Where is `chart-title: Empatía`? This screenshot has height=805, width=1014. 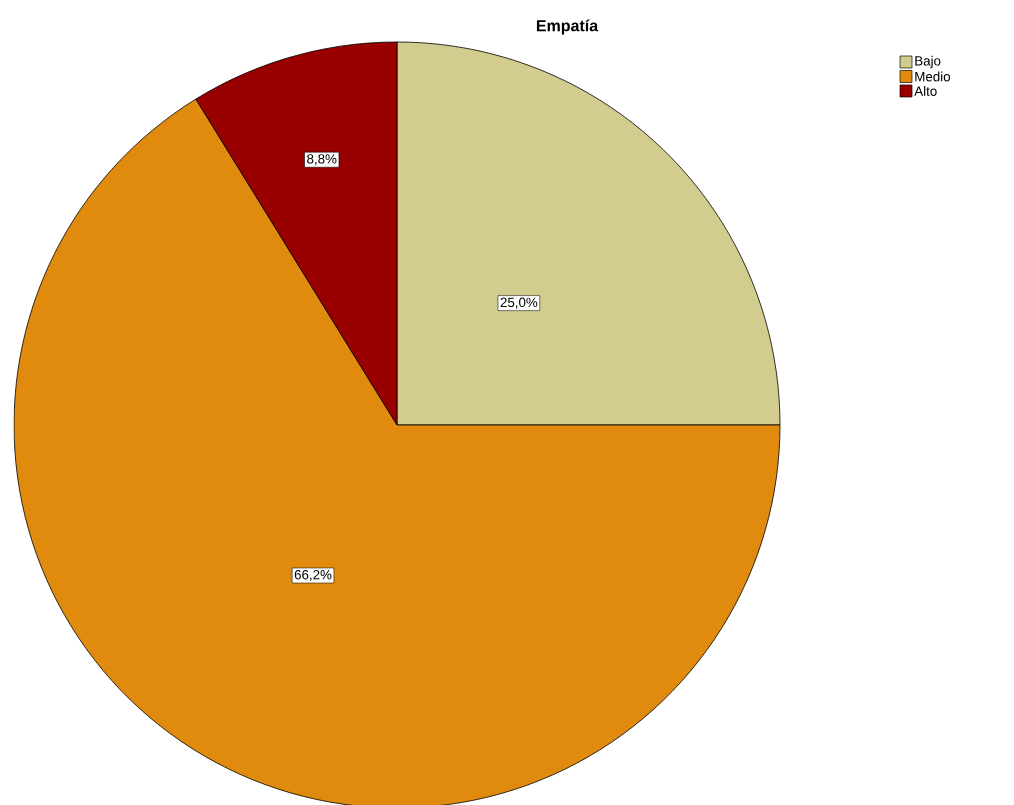 chart-title: Empatía is located at coordinates (567, 27).